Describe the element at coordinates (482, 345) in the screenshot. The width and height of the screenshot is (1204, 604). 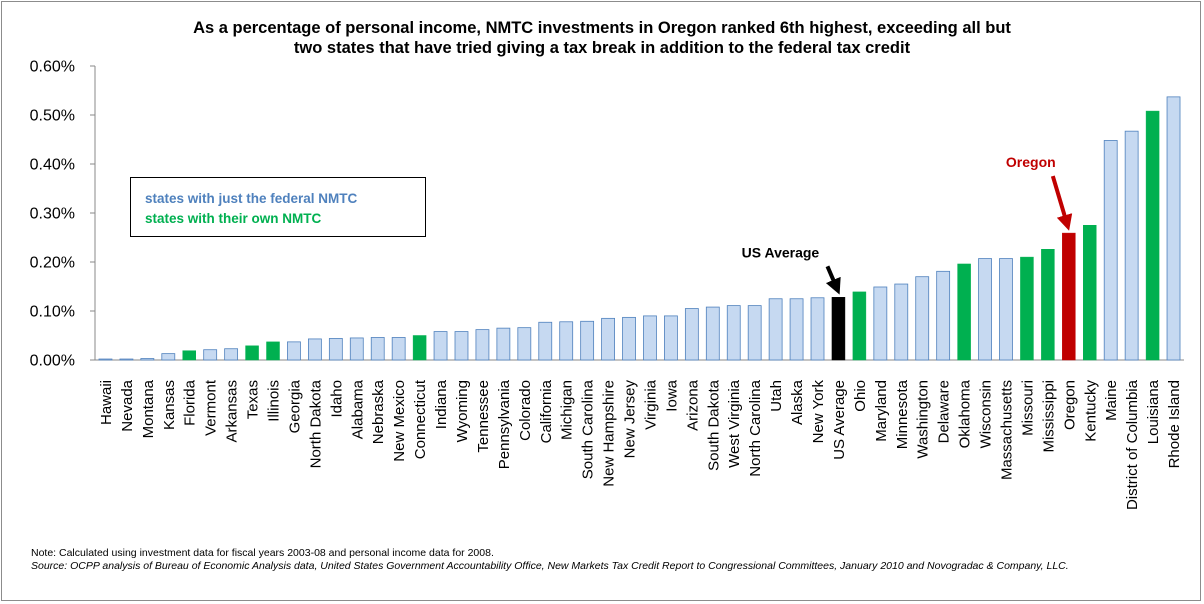
I see `bar-tennessee` at that location.